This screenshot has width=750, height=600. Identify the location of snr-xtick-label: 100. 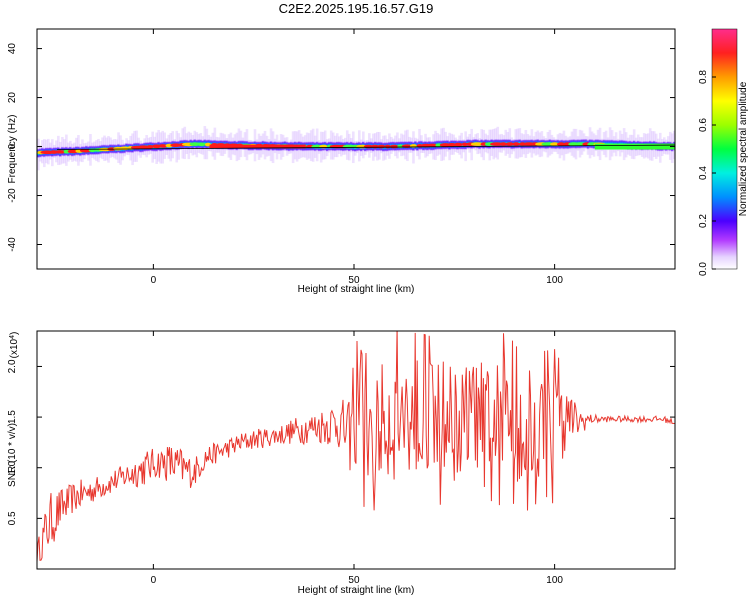
(554, 580).